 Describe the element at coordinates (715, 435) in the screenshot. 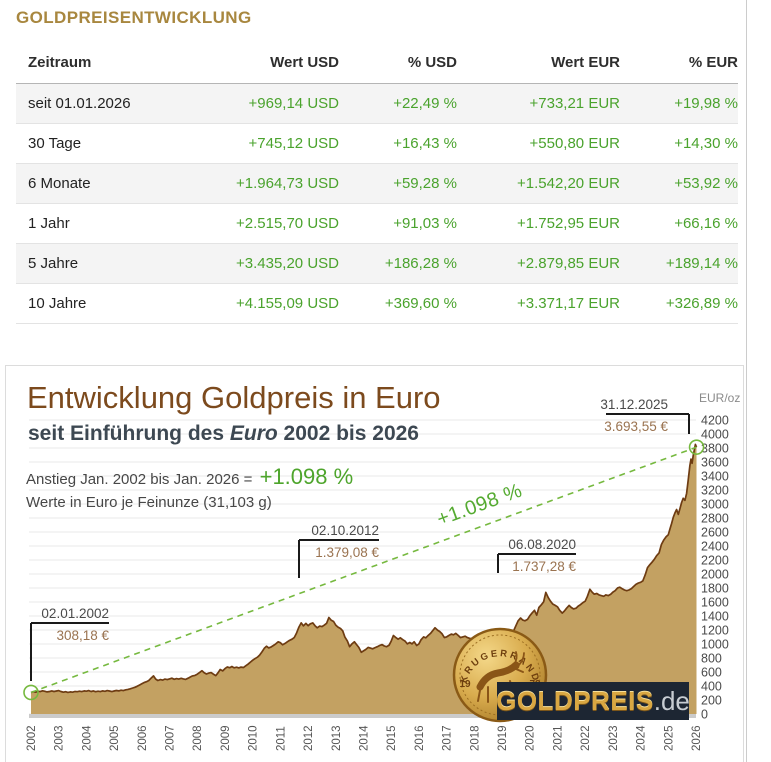

I see `y-tick-label: 4000` at that location.